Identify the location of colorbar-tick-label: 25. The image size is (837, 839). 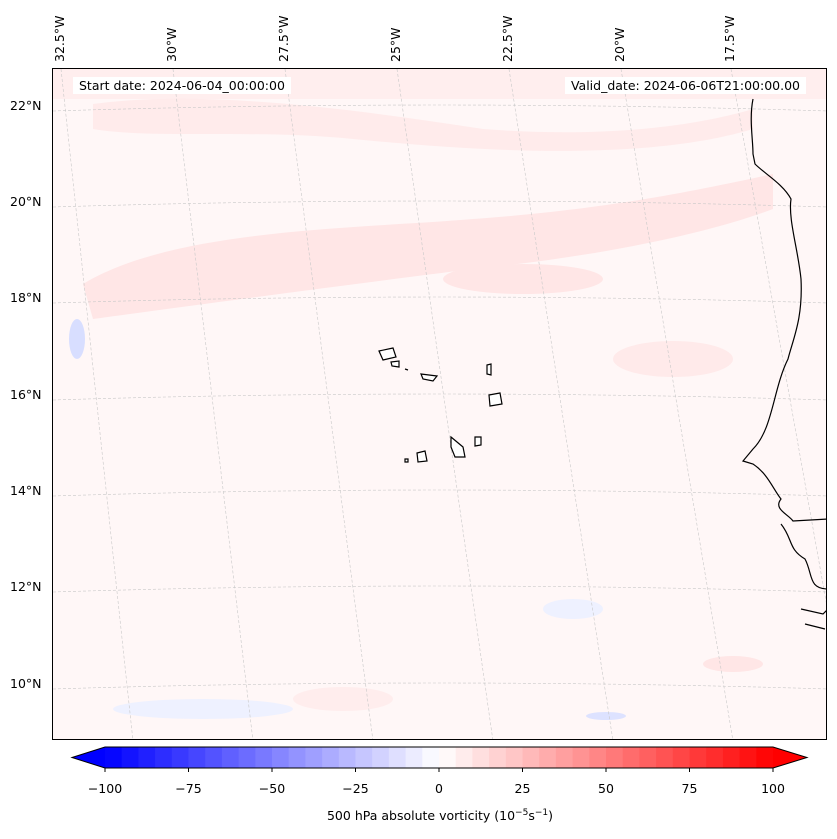
(522, 788).